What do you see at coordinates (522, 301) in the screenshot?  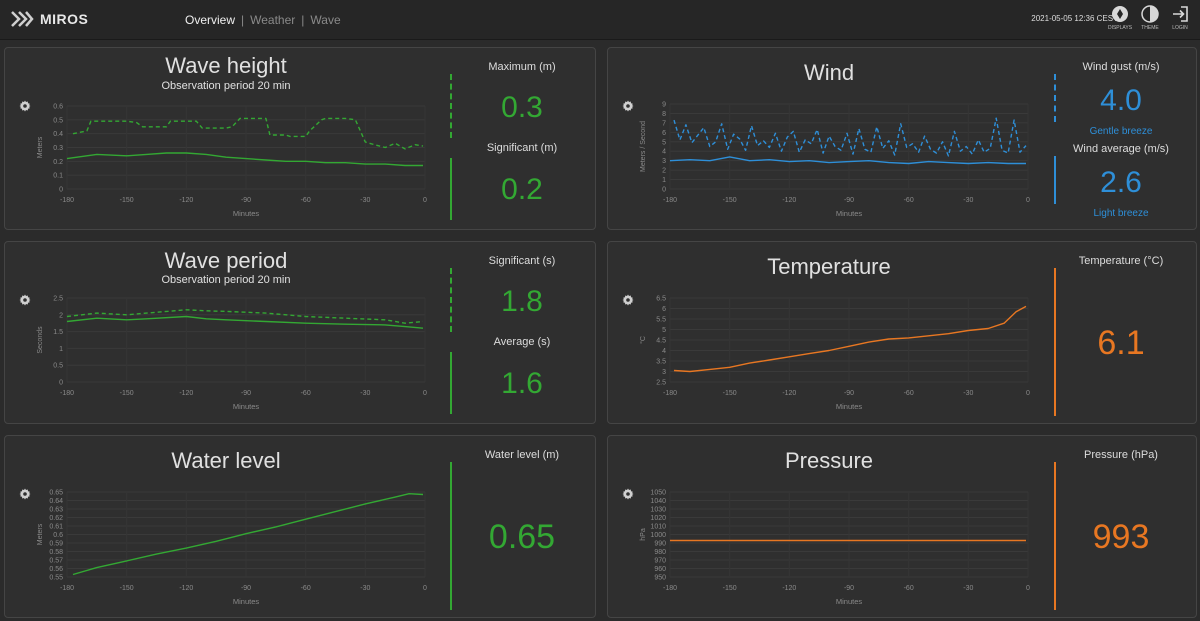 I see `metric-value: 1.8` at bounding box center [522, 301].